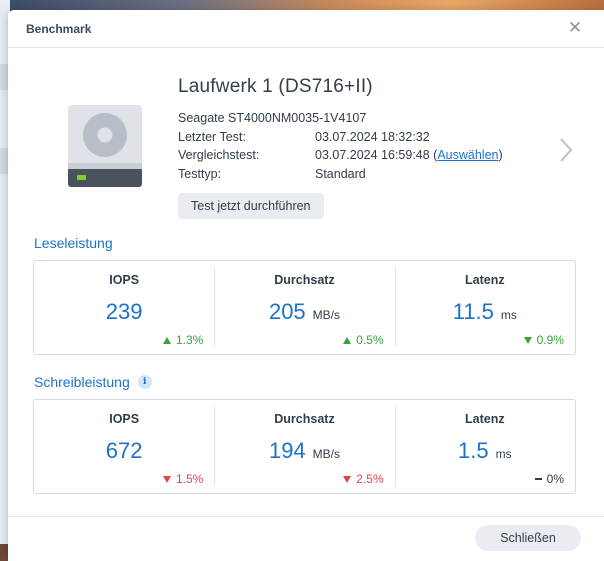 Image resolution: width=604 pixels, height=561 pixels. Describe the element at coordinates (555, 479) in the screenshot. I see `write-latency-delta-value: 0%` at that location.